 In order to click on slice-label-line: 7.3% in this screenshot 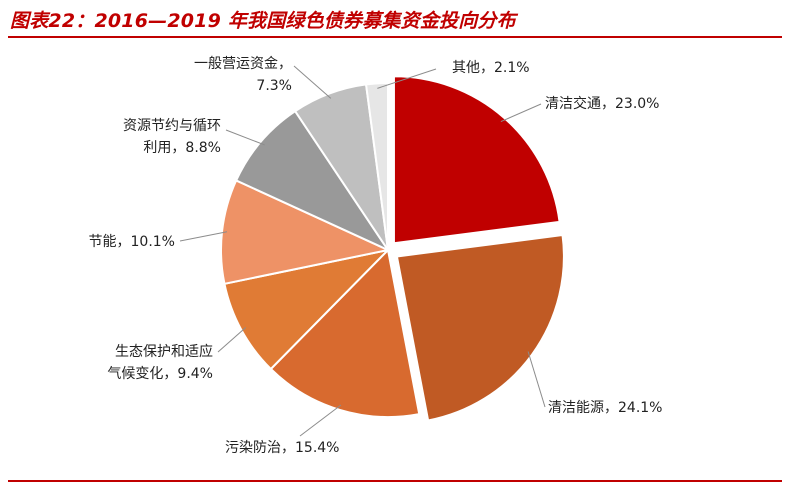, I will do `click(274, 86)`.